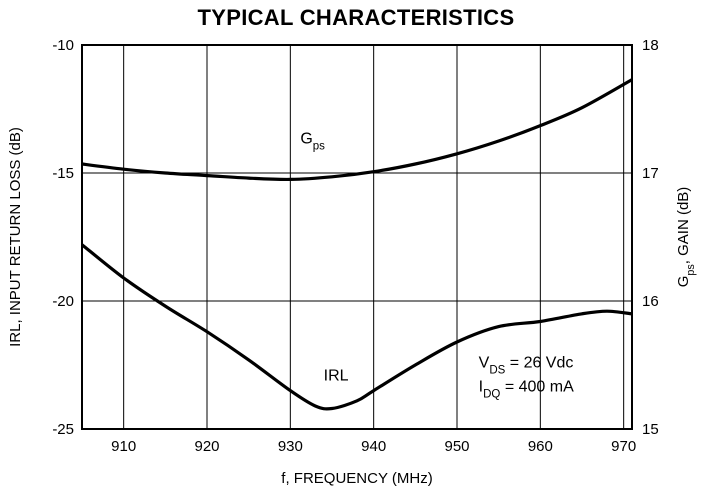 The width and height of the screenshot is (712, 497). What do you see at coordinates (484, 363) in the screenshot?
I see `condition-label-1-main: V` at bounding box center [484, 363].